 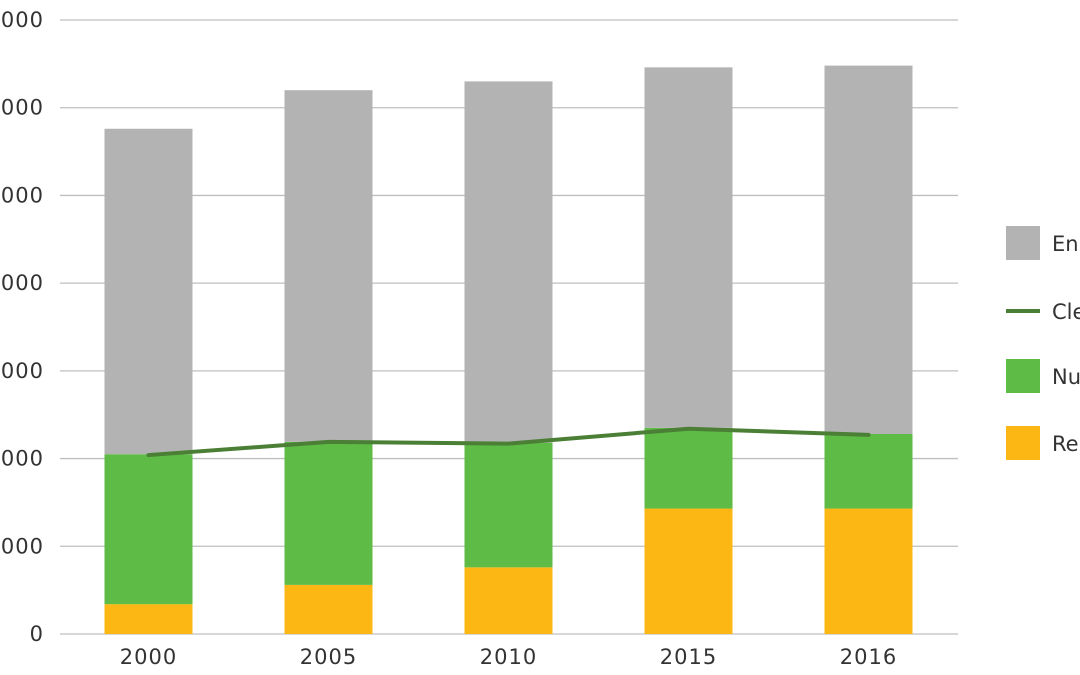 What do you see at coordinates (868, 571) in the screenshot?
I see `bar-re-2016` at bounding box center [868, 571].